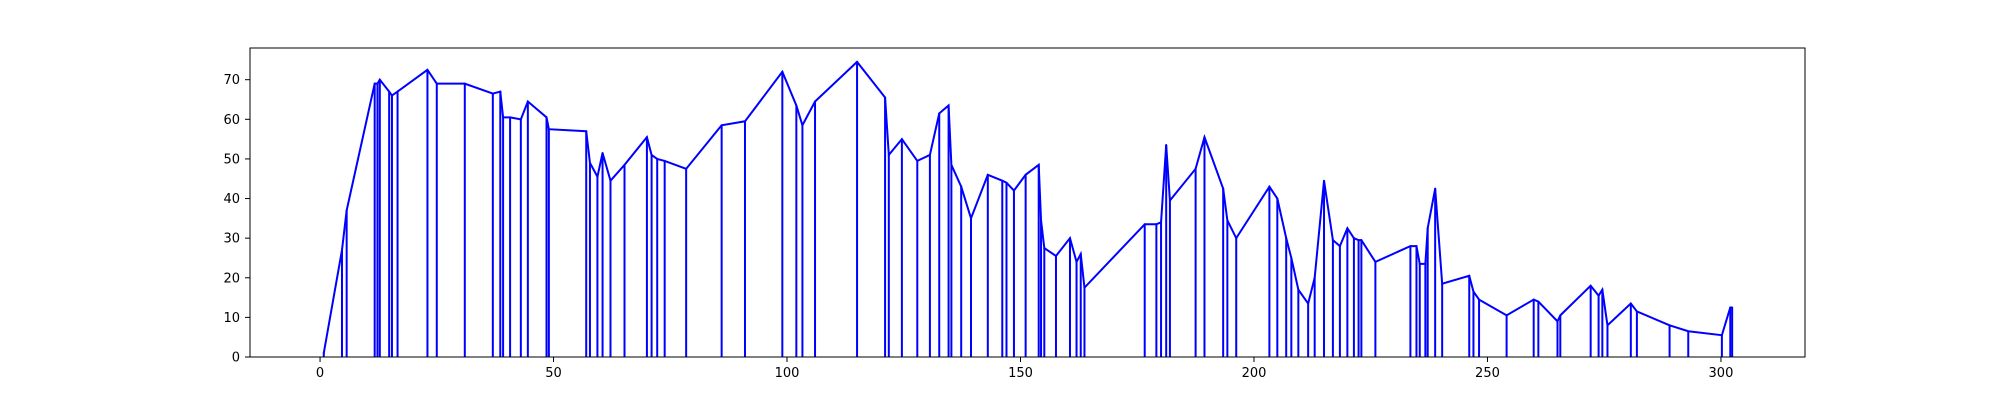 This screenshot has width=2000, height=400. What do you see at coordinates (231, 239) in the screenshot?
I see `y-tick-label: 30` at bounding box center [231, 239].